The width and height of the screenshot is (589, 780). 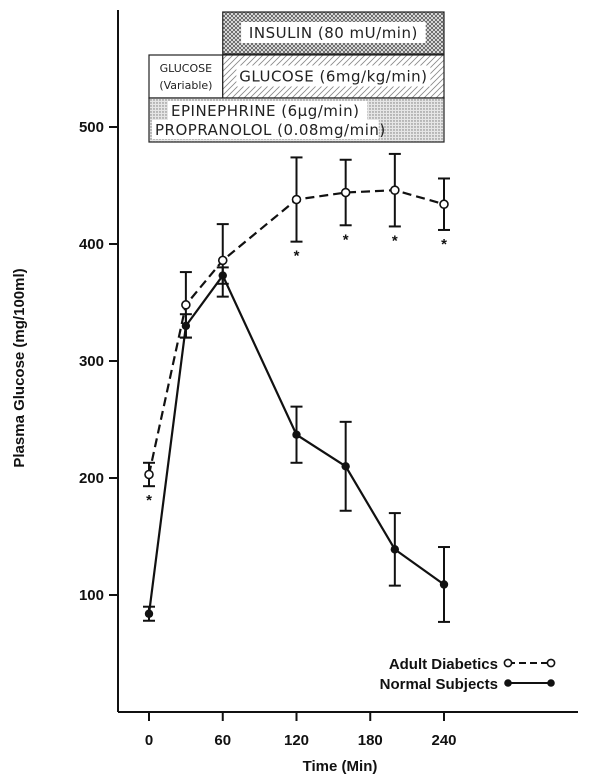 What do you see at coordinates (551, 683) in the screenshot?
I see `legend-marker-normal-subjects-end` at bounding box center [551, 683].